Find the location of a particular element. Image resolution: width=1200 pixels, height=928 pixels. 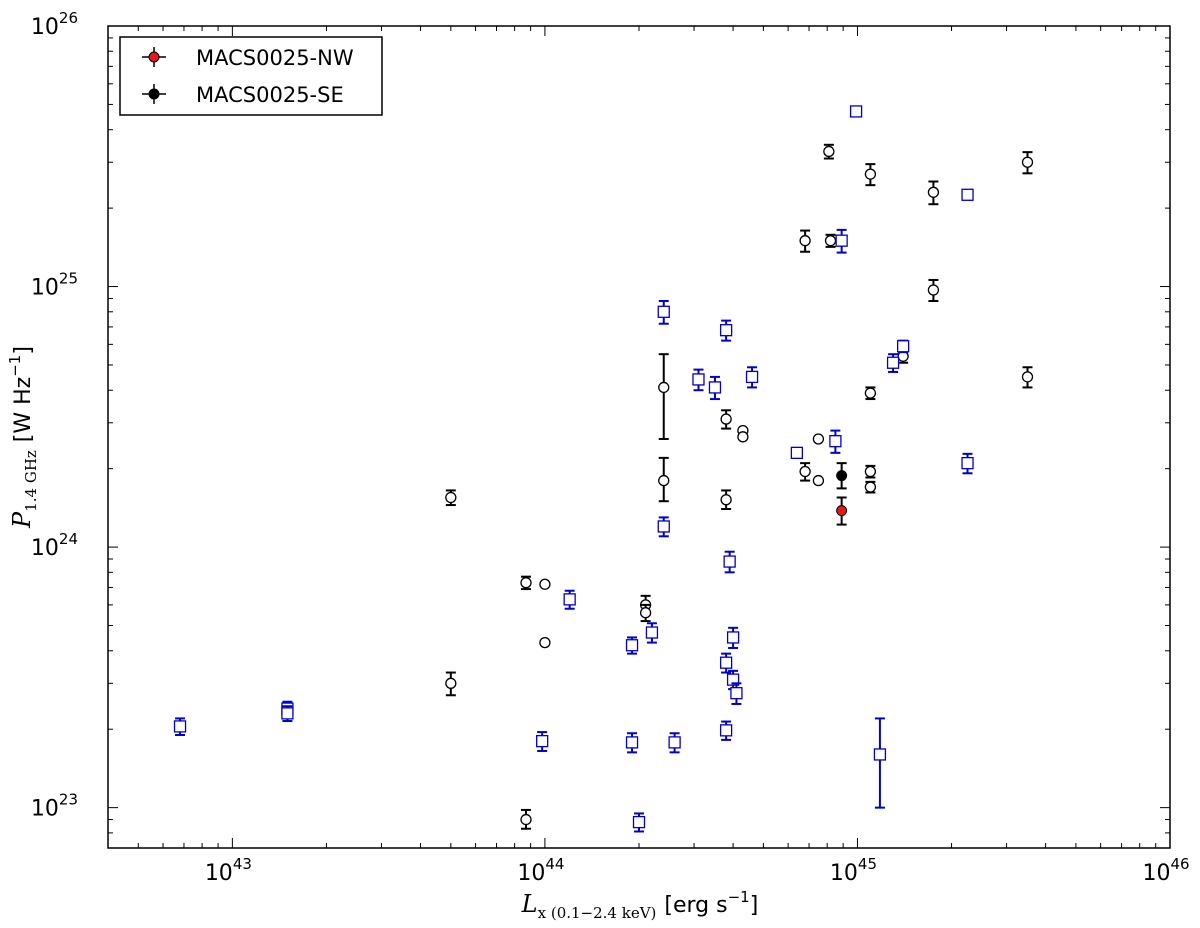

legend-entry-se: MACS0025-SE is located at coordinates (243, 95).